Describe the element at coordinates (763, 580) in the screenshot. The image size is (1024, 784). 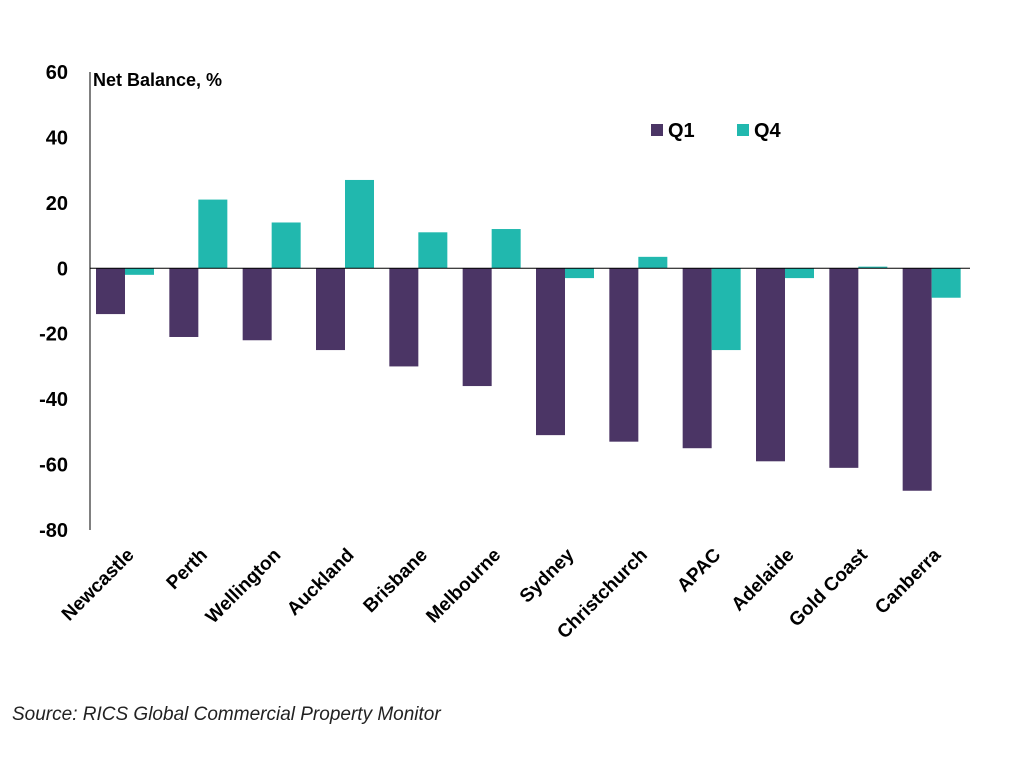
I see `x-category-label: Adelaide` at that location.